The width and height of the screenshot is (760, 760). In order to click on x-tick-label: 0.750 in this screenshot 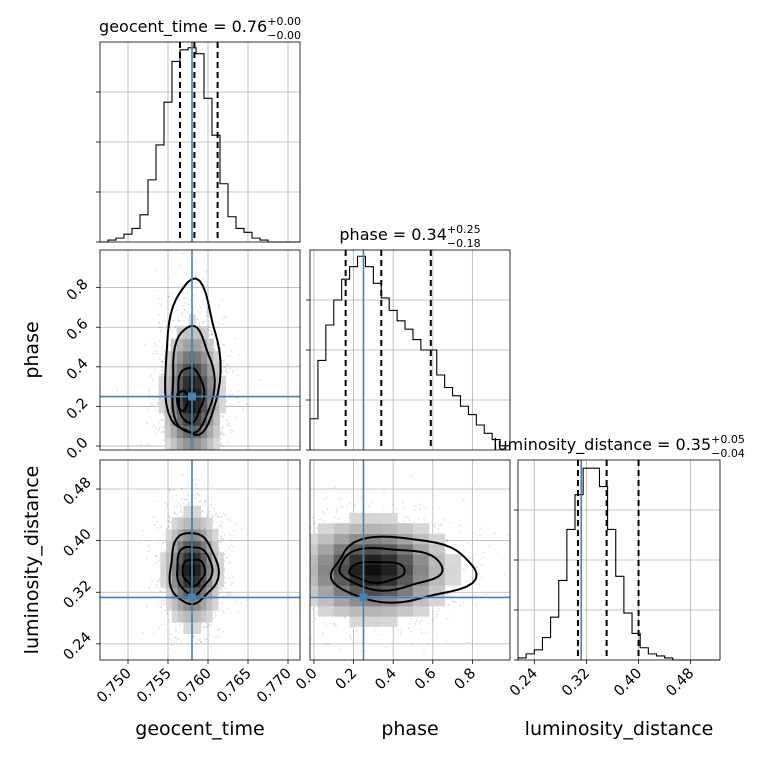, I will do `click(114, 686)`.